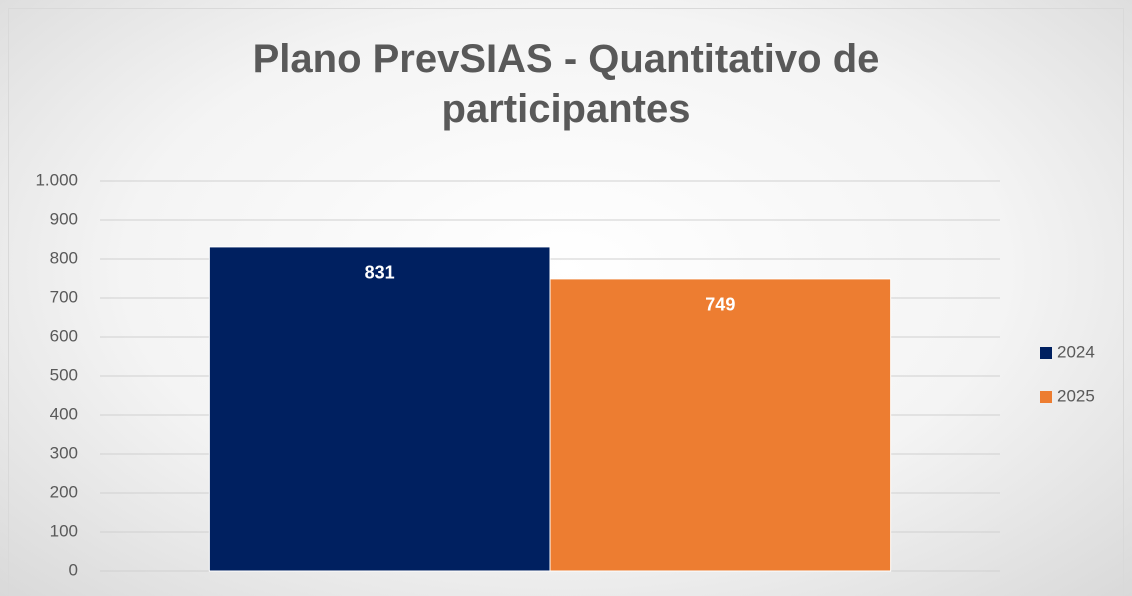 The width and height of the screenshot is (1132, 596). I want to click on y-tick-label: 600, so click(64, 335).